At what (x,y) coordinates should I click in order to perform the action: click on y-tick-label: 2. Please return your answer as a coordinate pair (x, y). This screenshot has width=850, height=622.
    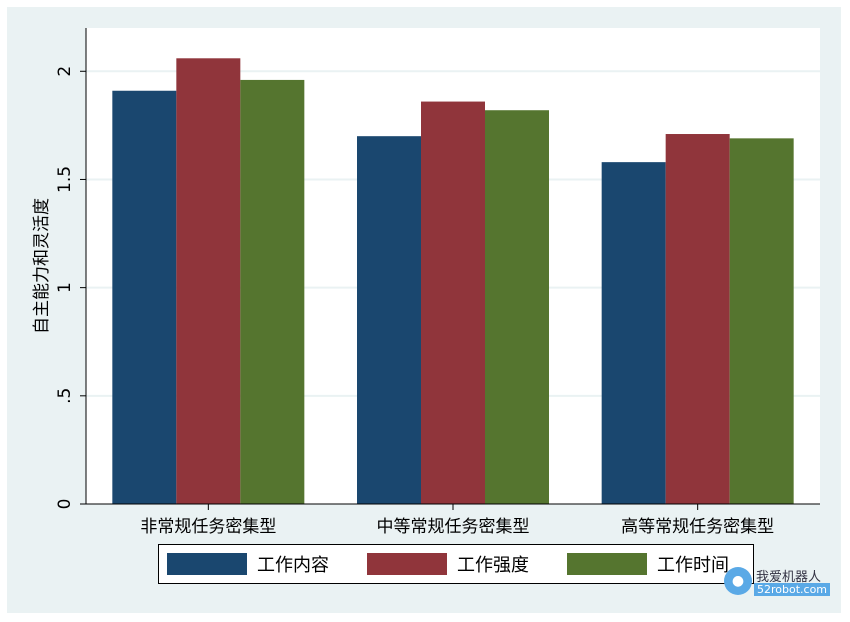
    Looking at the image, I should click on (65, 71).